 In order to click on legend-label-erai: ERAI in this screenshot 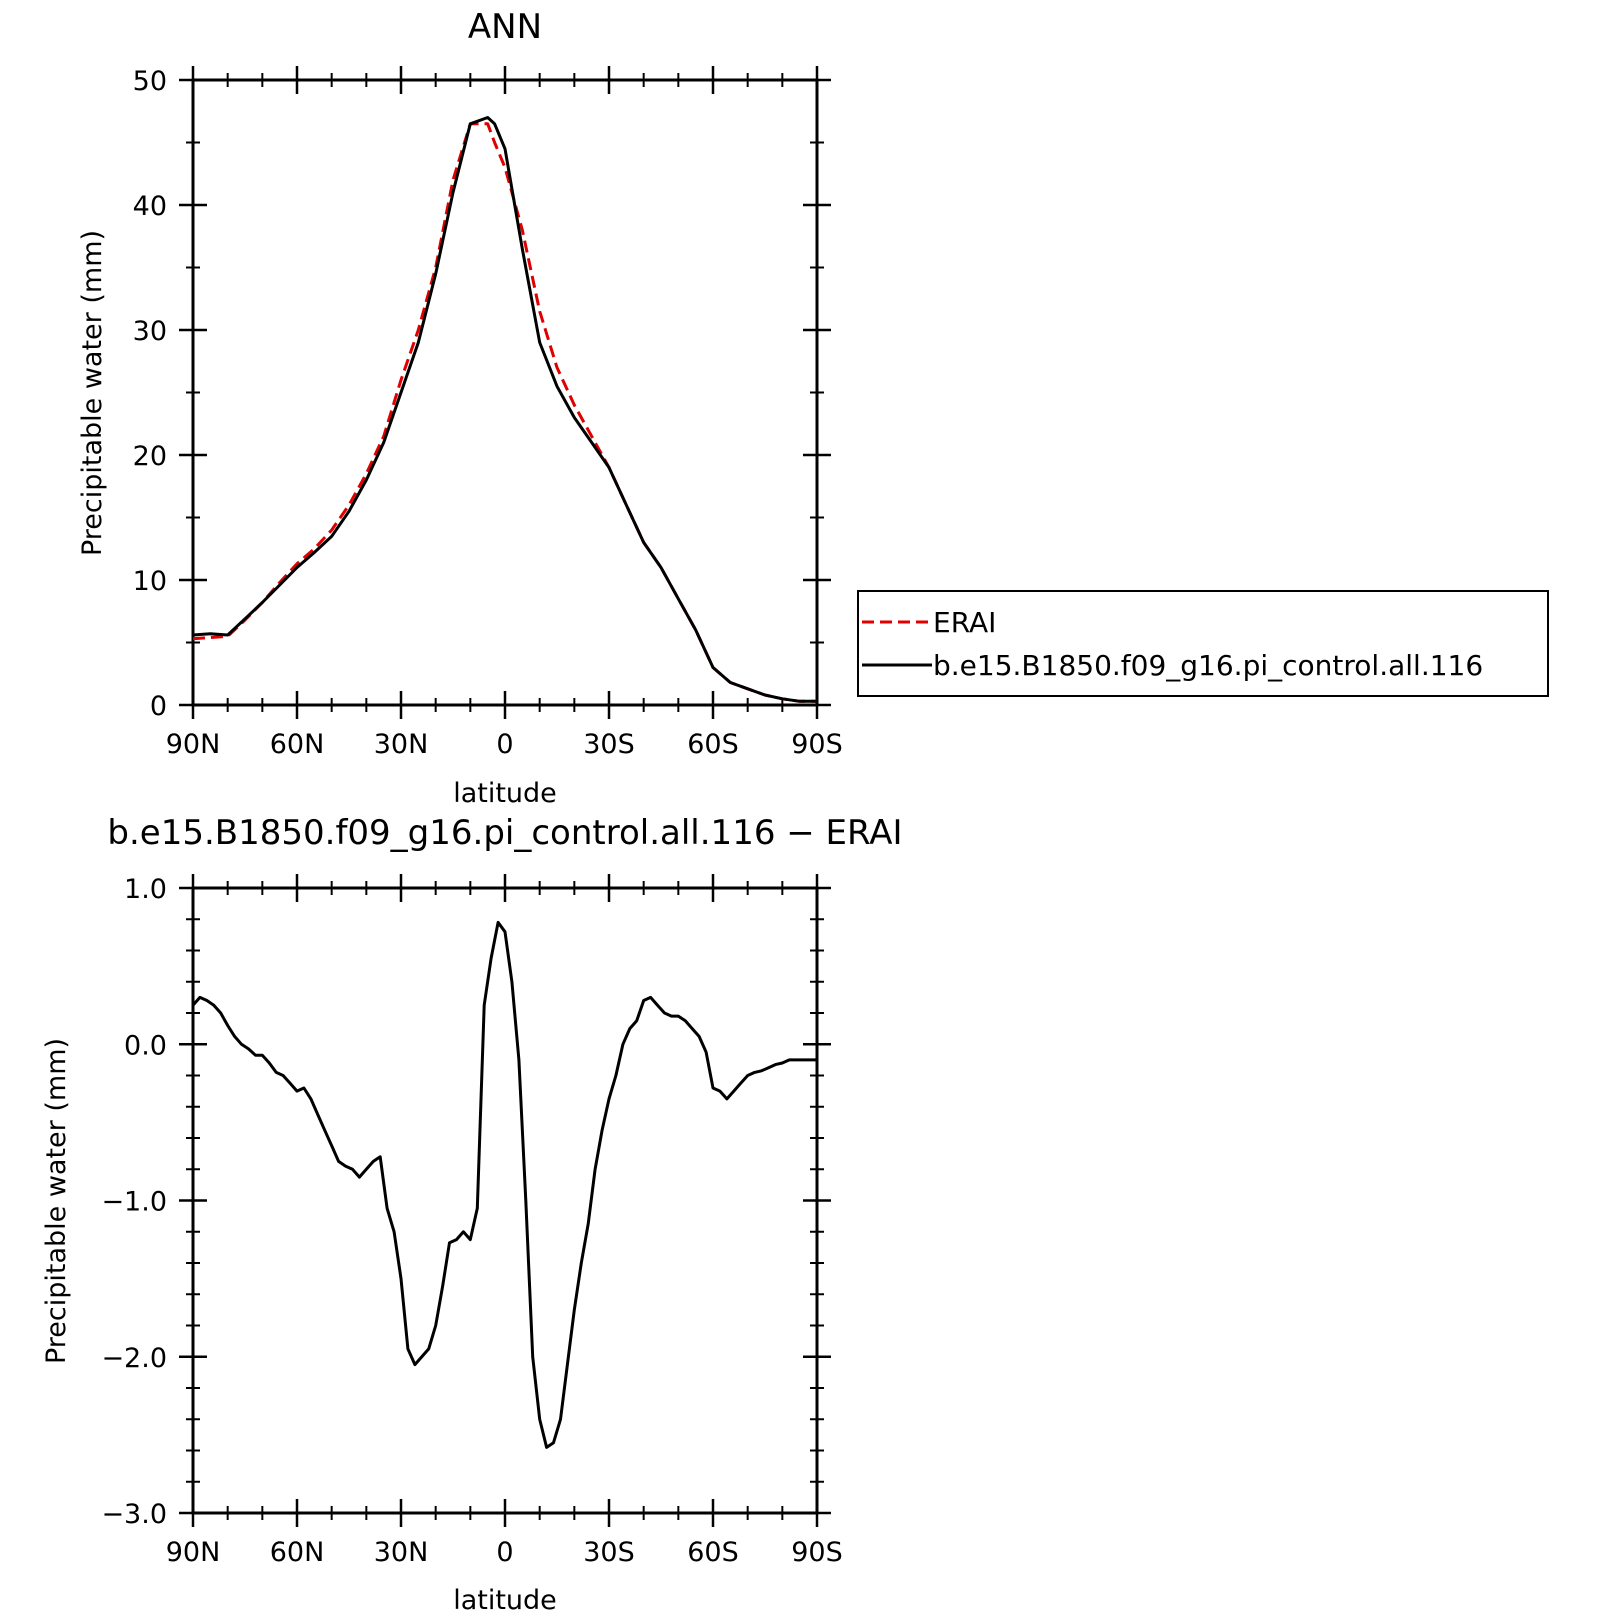, I will do `click(964, 622)`.